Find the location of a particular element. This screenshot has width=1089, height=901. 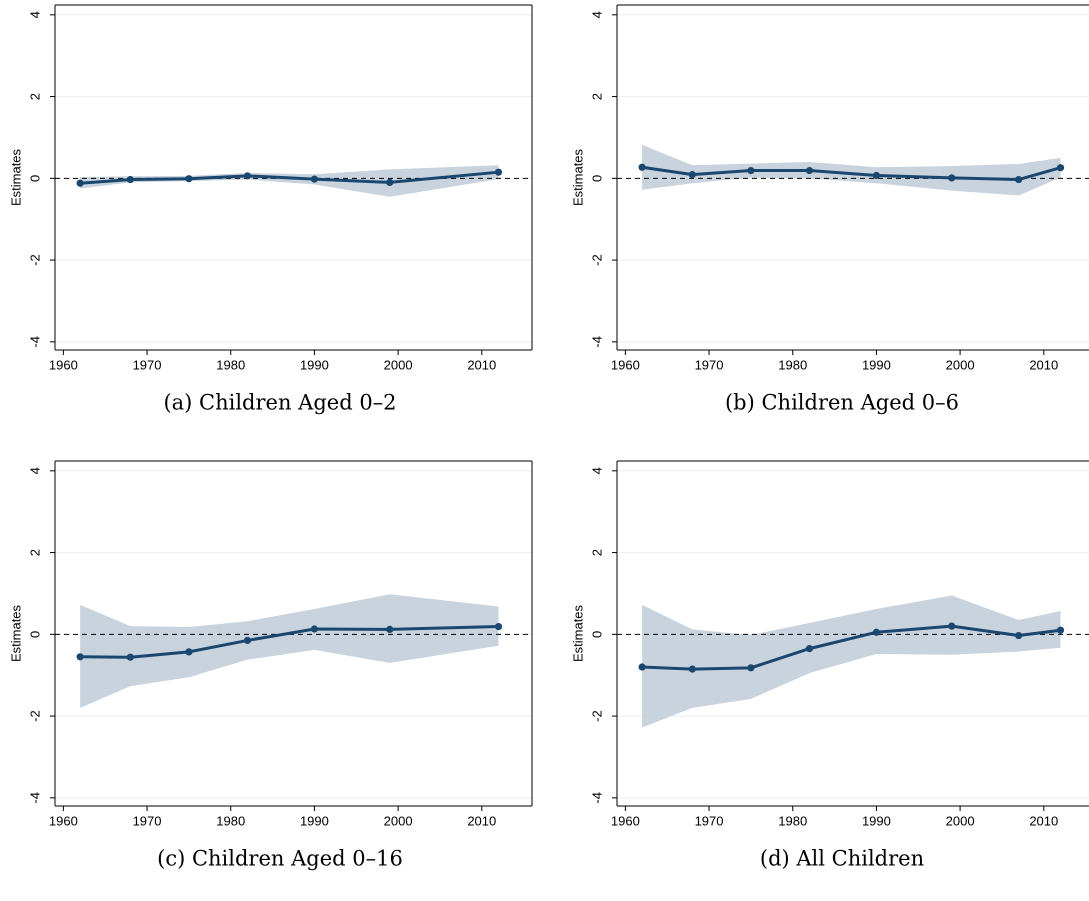

caption: (b) Children Aged 0–6 is located at coordinates (842, 403).